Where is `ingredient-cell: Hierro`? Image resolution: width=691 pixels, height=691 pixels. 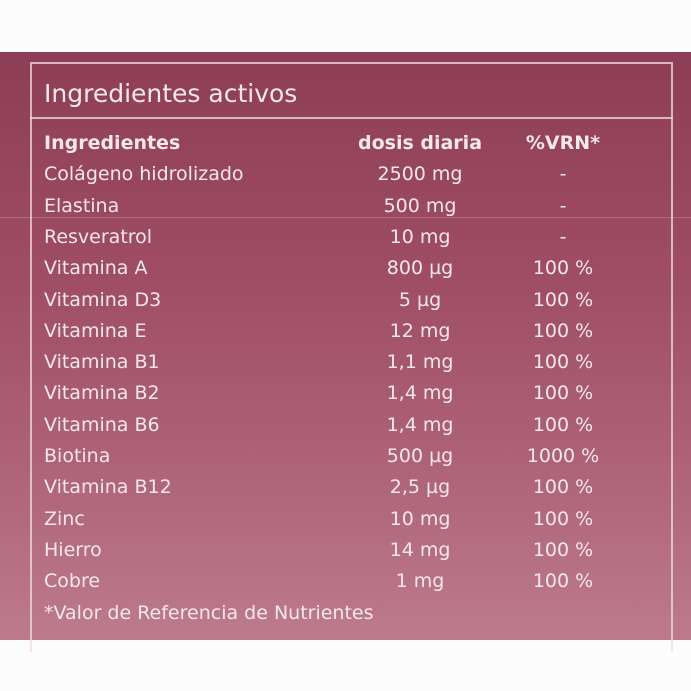 ingredient-cell: Hierro is located at coordinates (73, 549).